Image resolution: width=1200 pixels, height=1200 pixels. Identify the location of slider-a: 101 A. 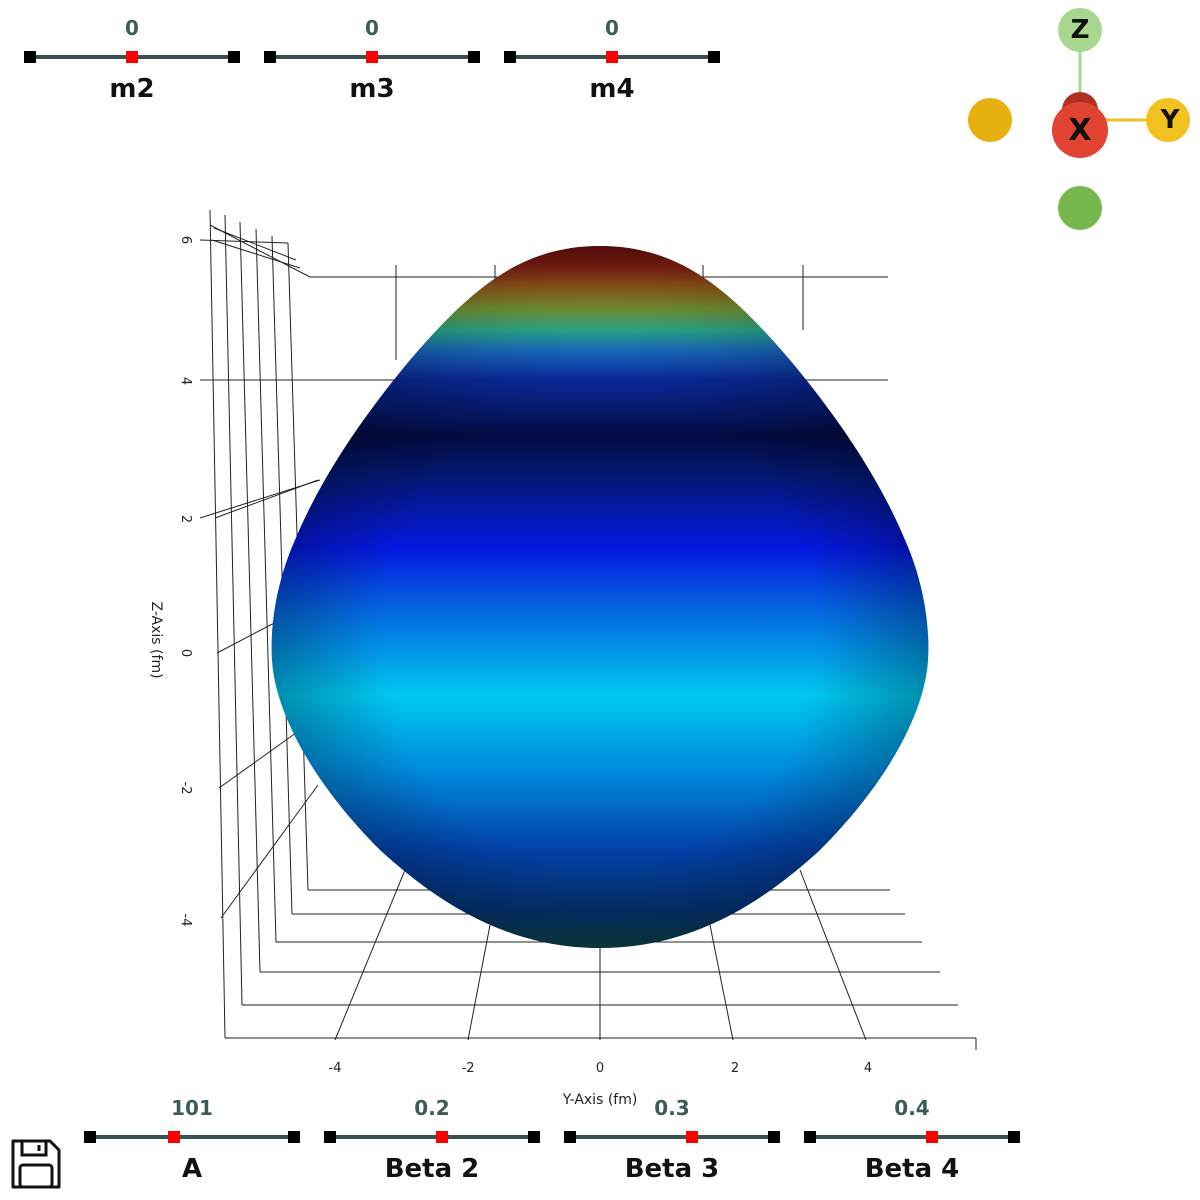
(192, 1140).